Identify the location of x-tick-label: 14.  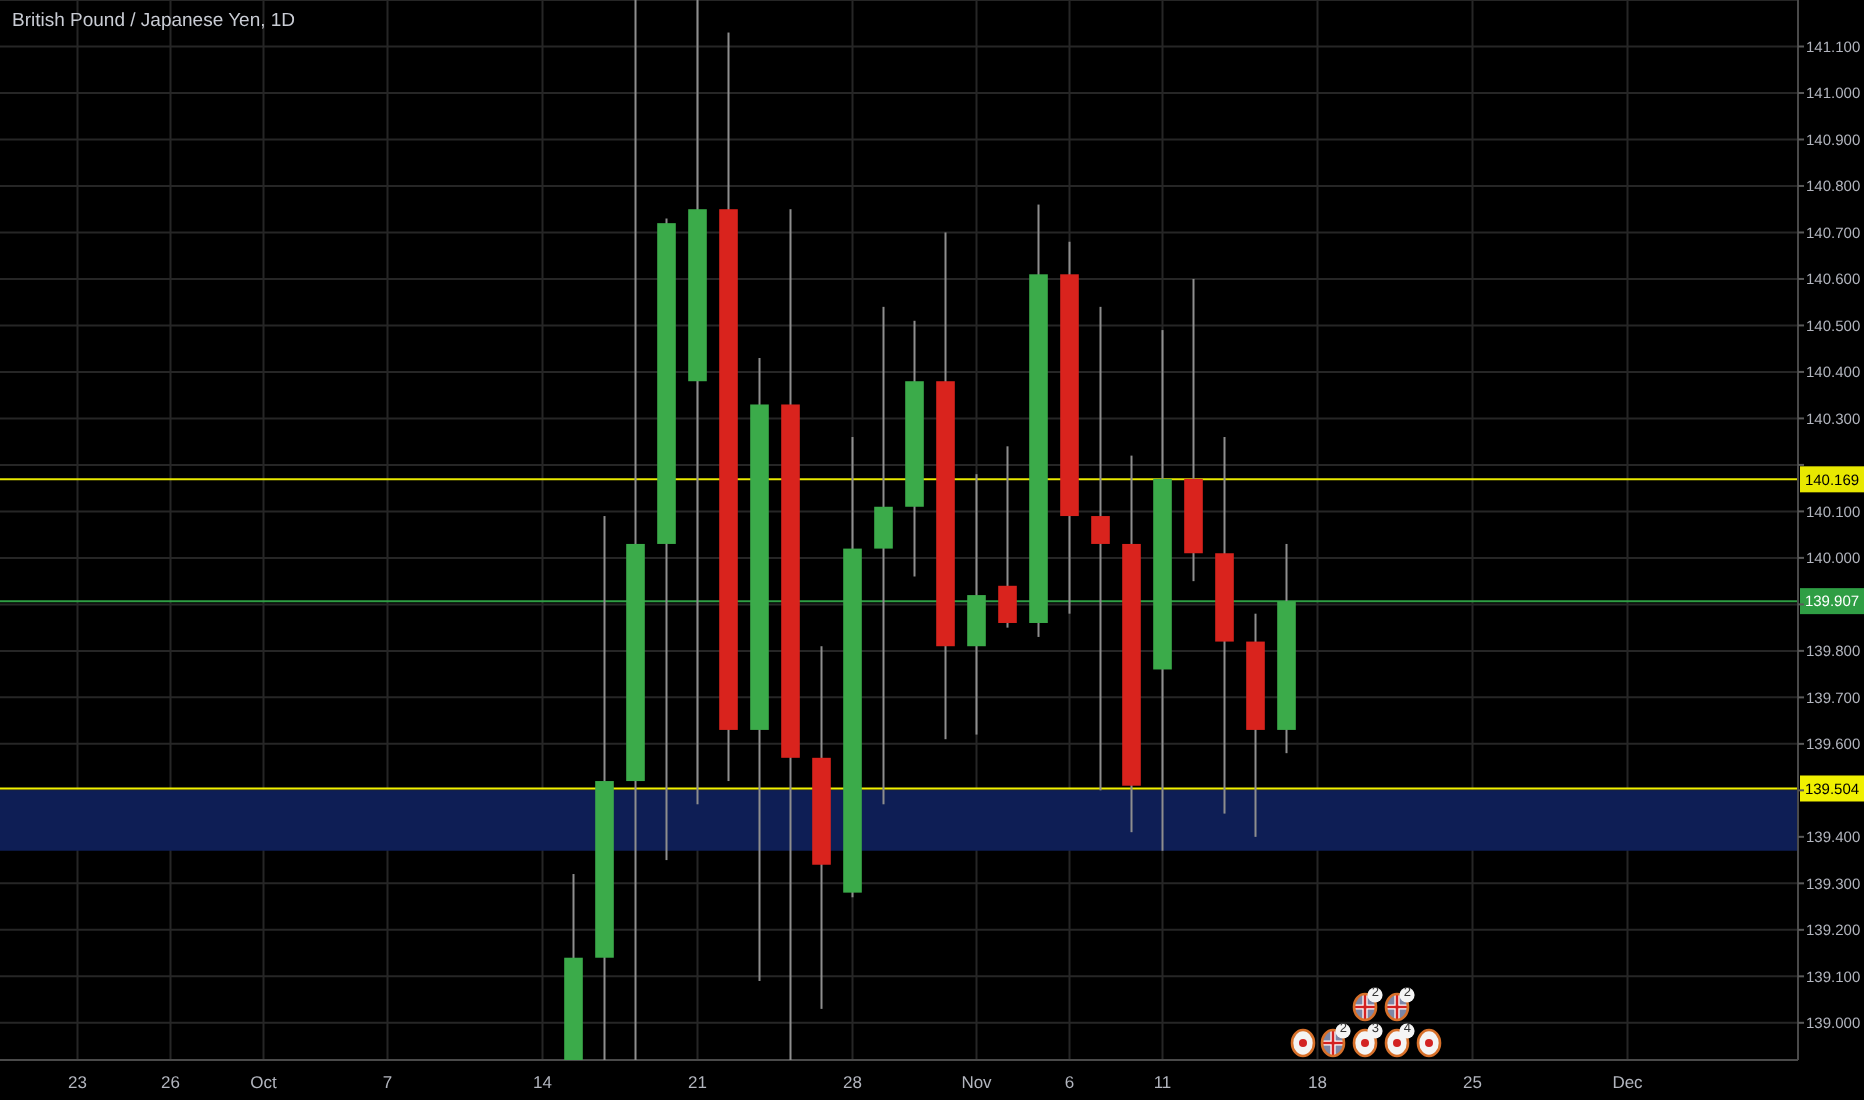
(543, 1082).